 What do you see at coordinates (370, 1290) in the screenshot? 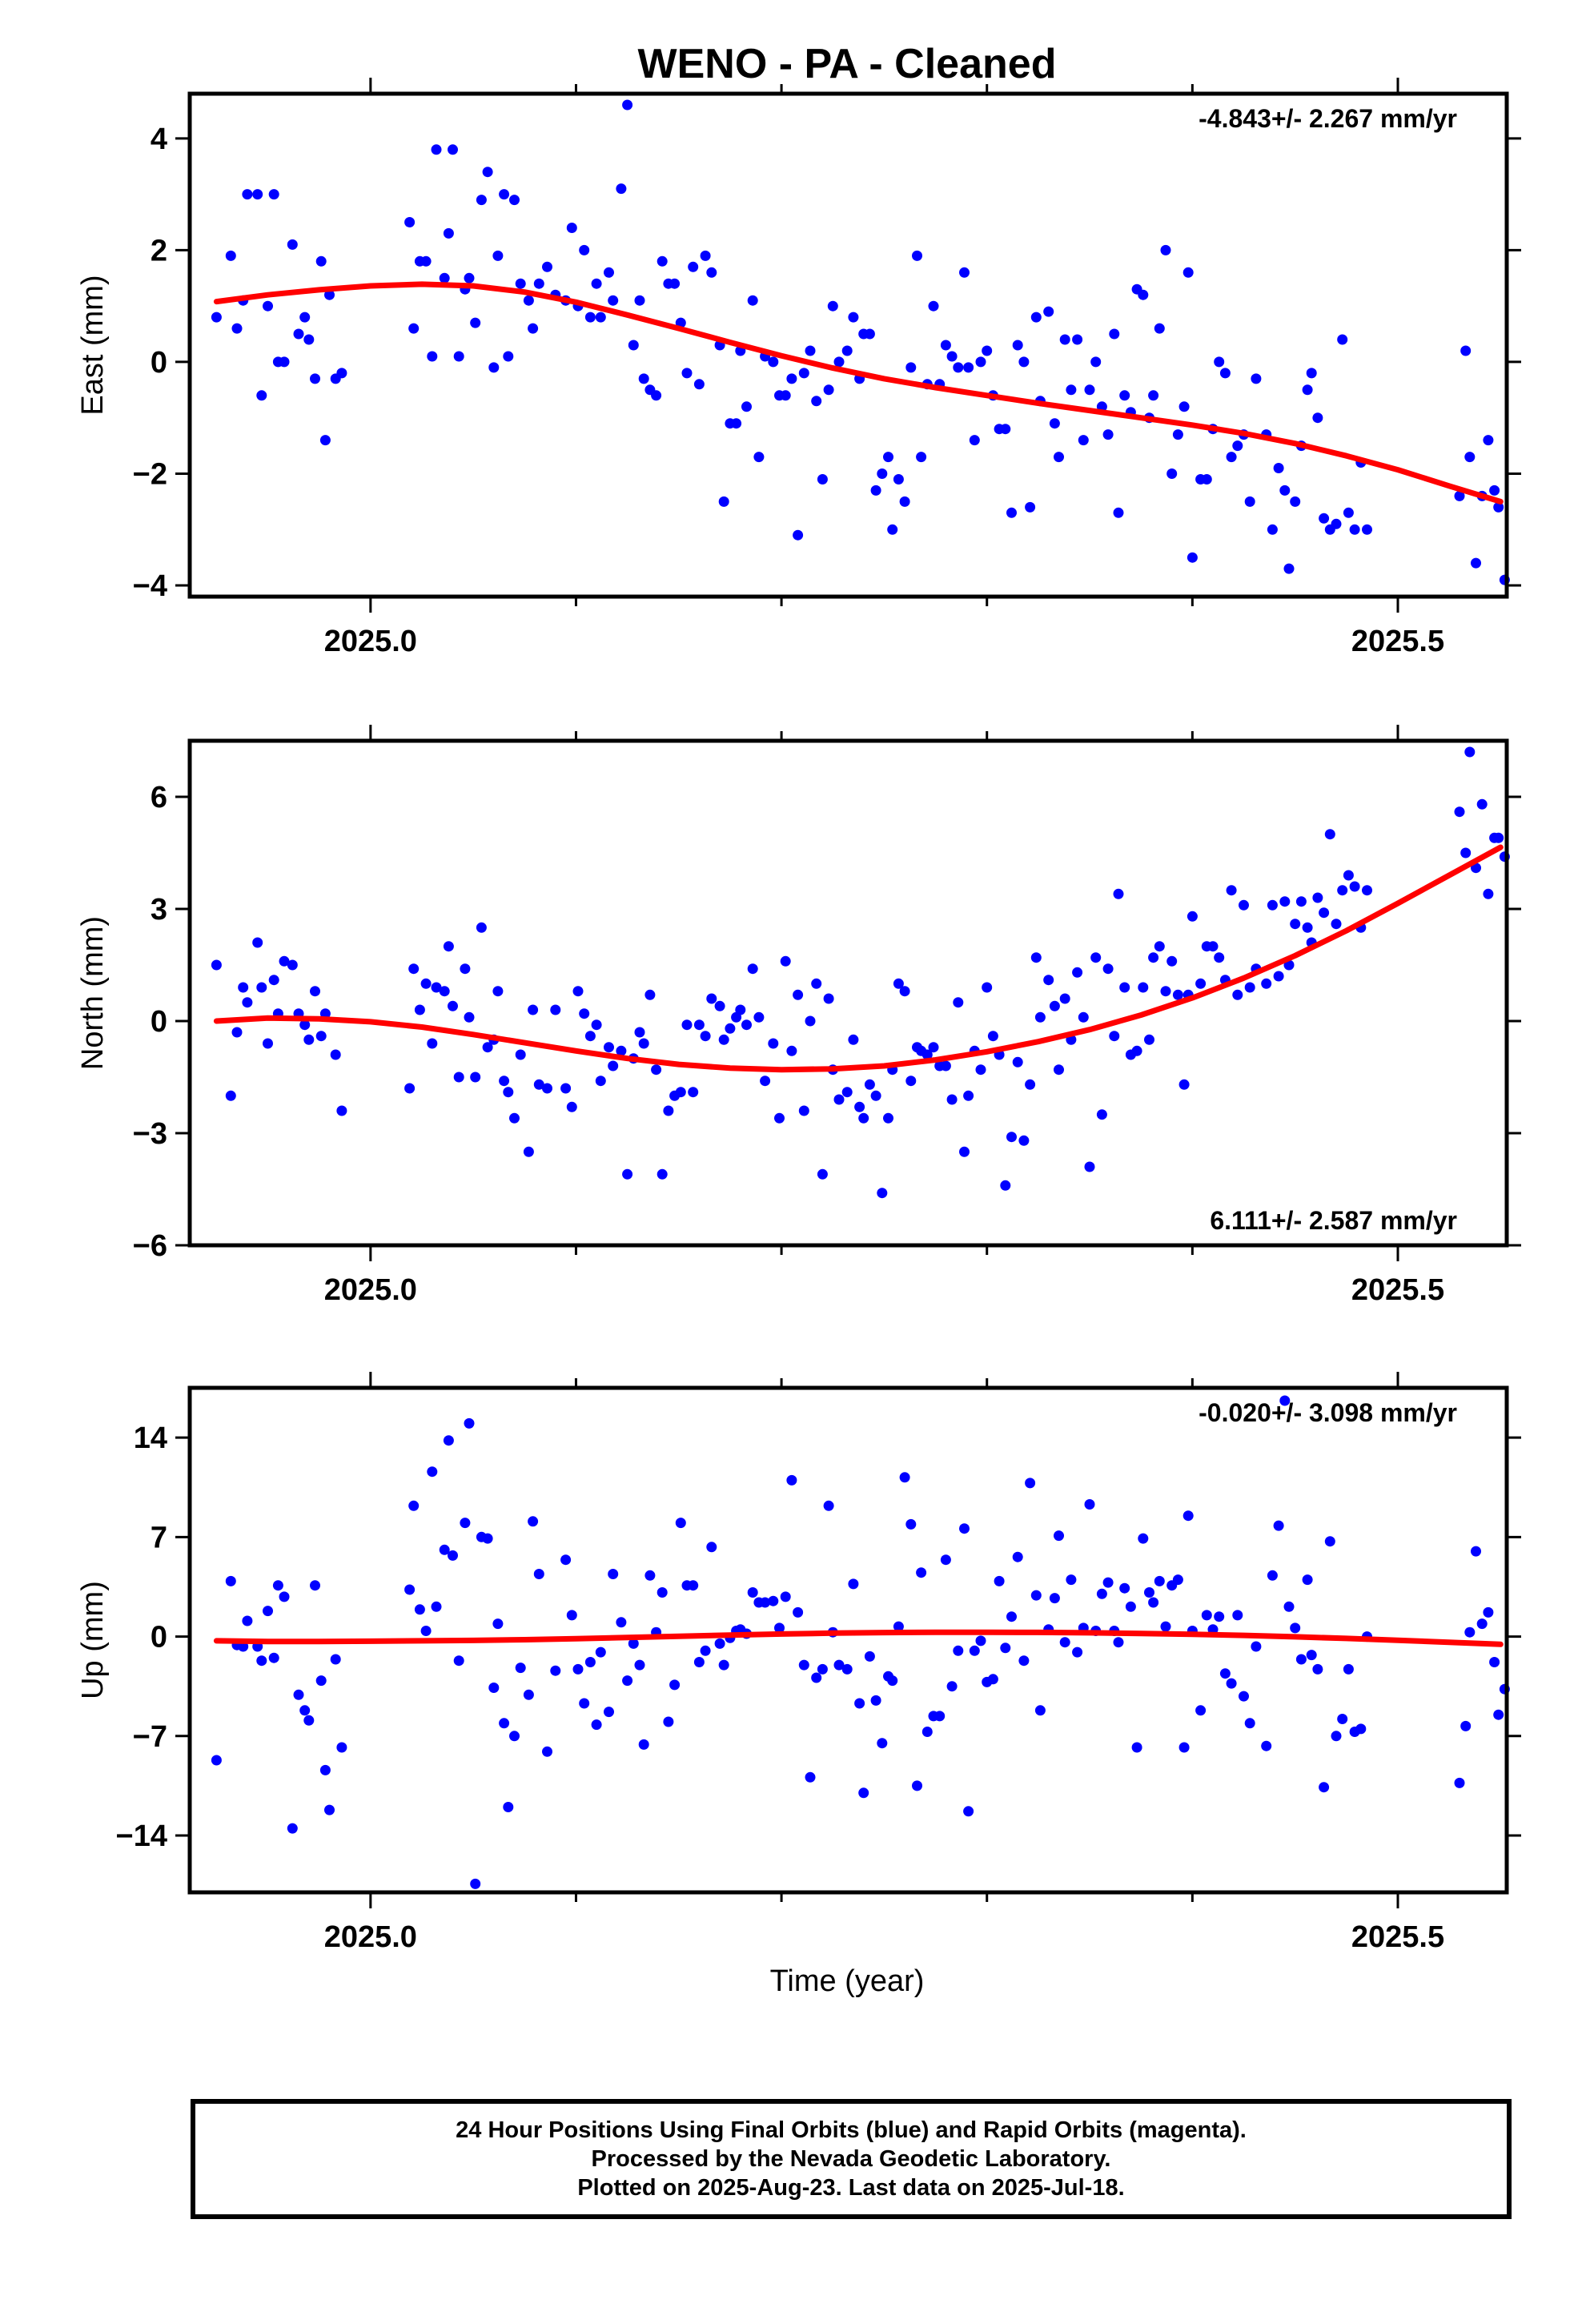
I see `north-xtick-label: 2025.0` at bounding box center [370, 1290].